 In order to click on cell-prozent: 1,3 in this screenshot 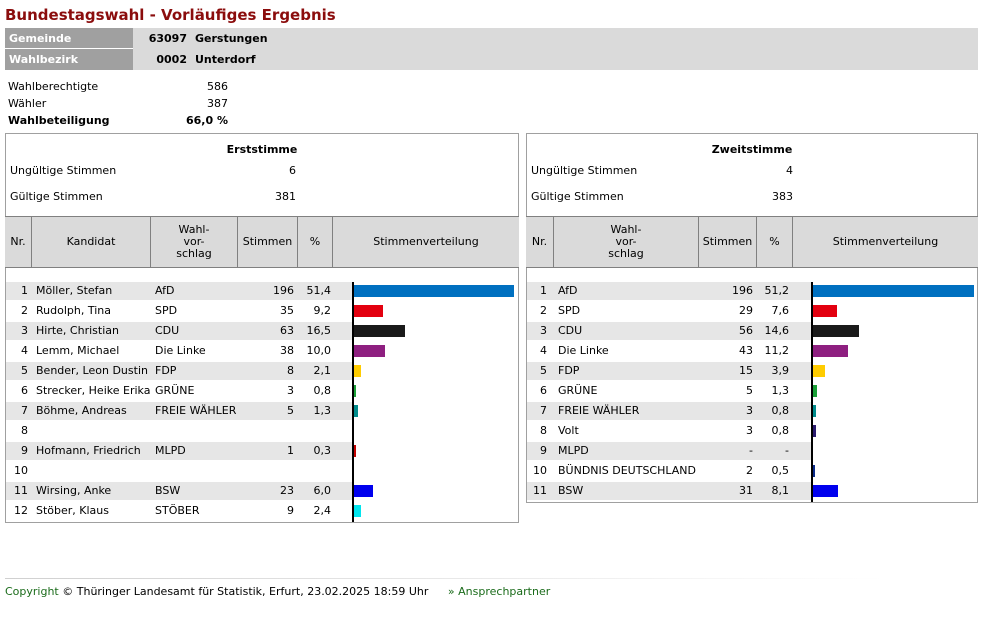, I will do `click(322, 410)`.